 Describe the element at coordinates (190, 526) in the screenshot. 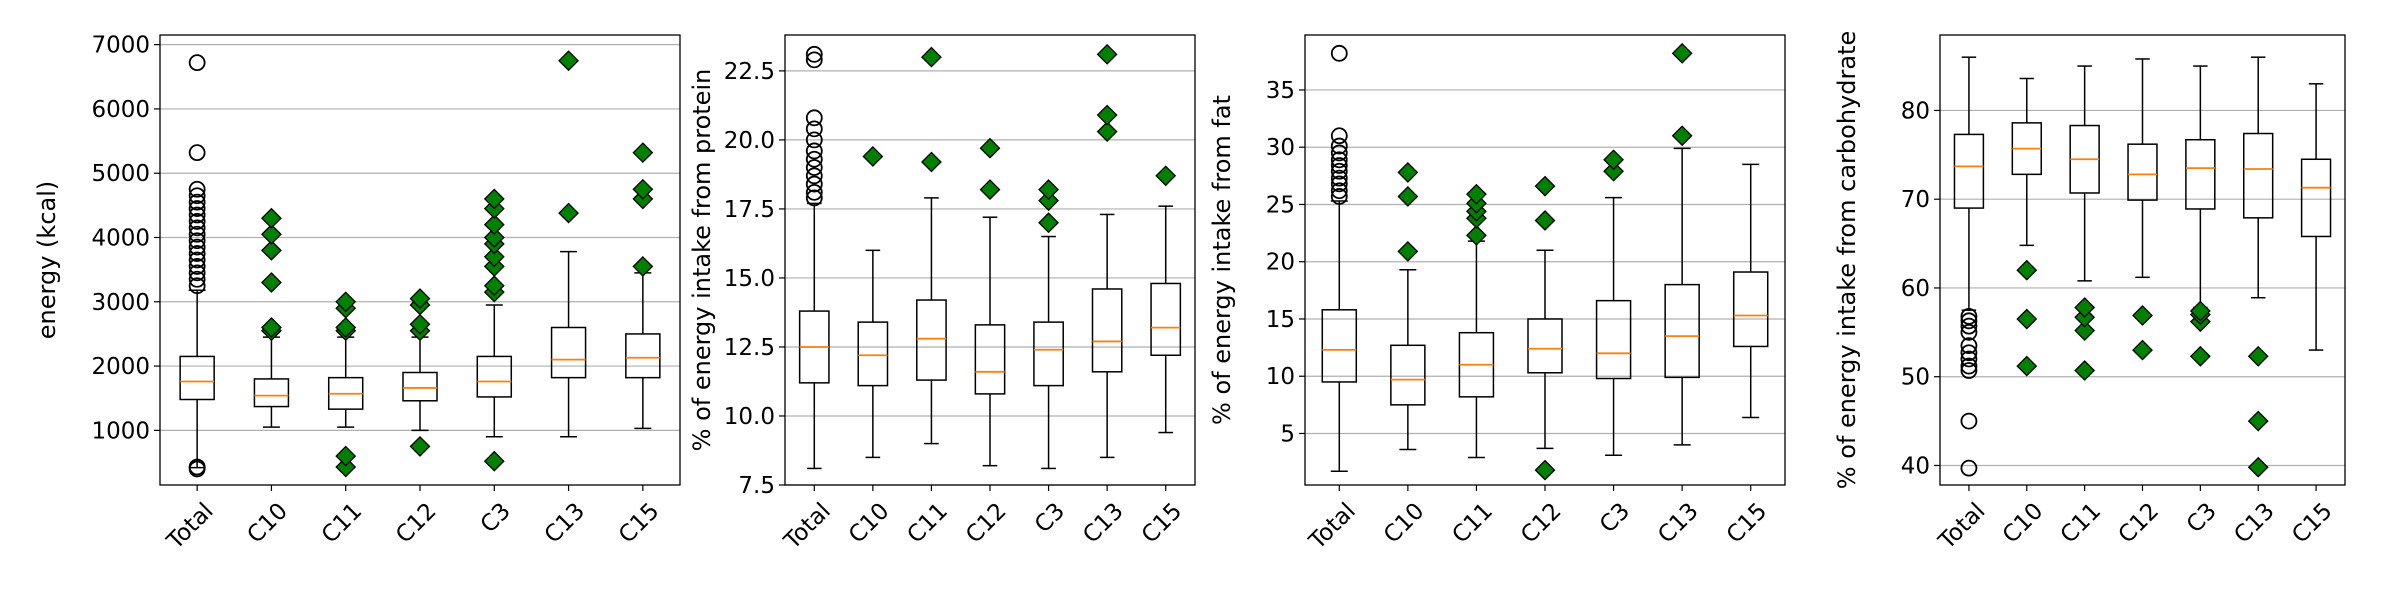

I see `x-tick-label: Total` at that location.